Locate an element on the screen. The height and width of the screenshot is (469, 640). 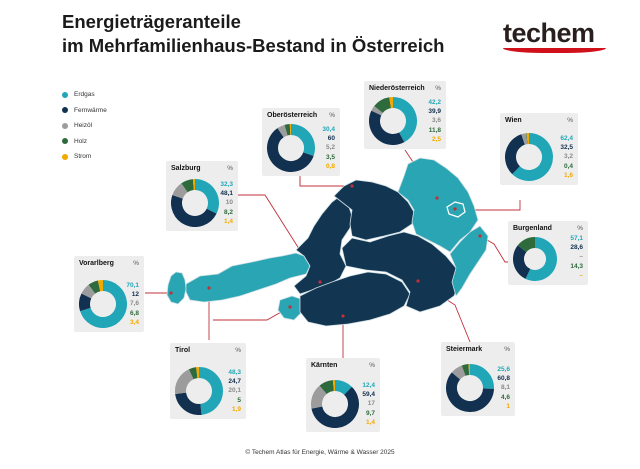
value-heizoel: 3,2 is located at coordinates (568, 157).